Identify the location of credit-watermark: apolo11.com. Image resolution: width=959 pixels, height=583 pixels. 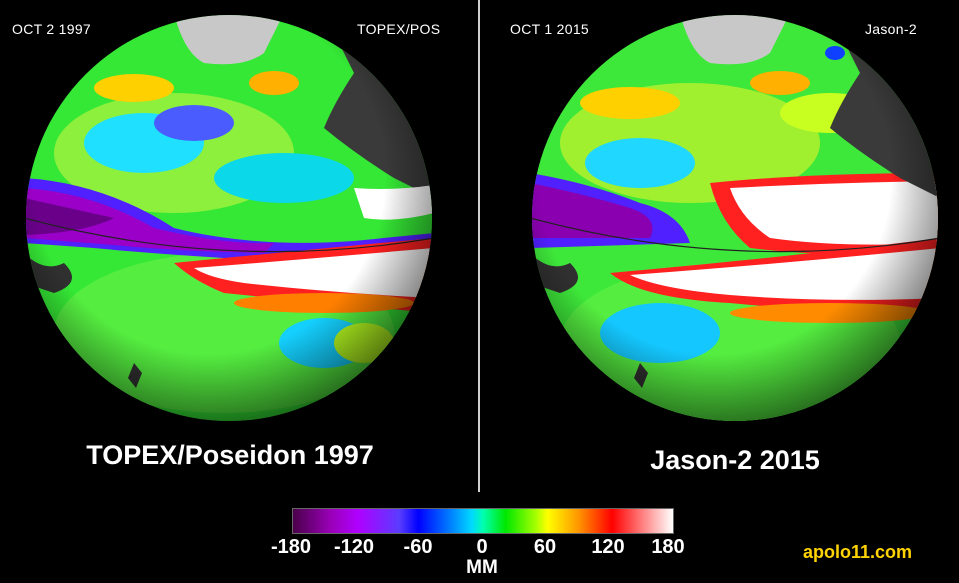
(858, 552).